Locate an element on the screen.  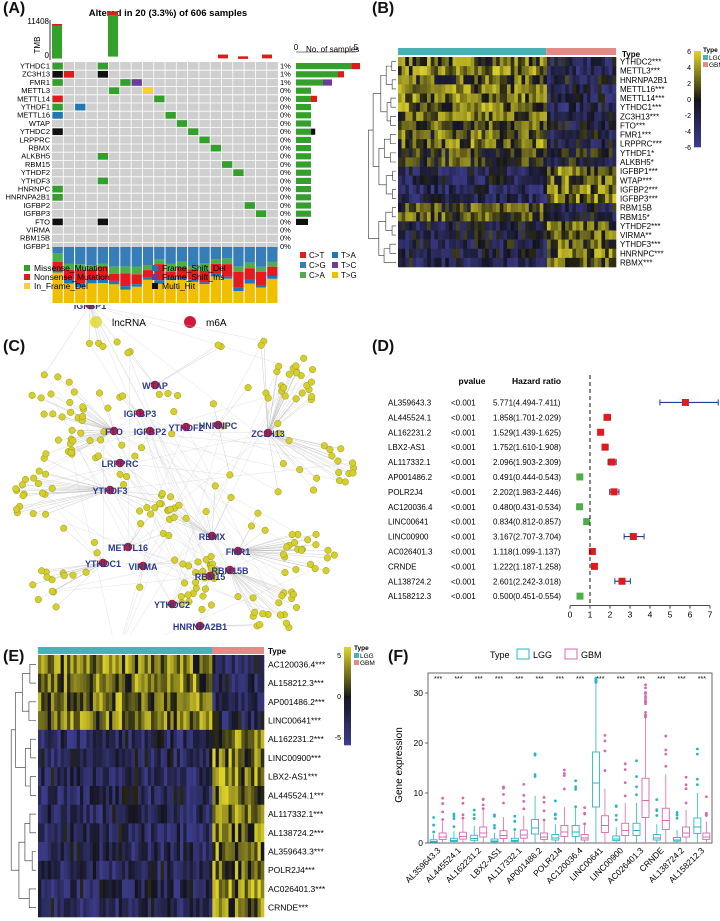
mutation-cell is located at coordinates (57, 107).